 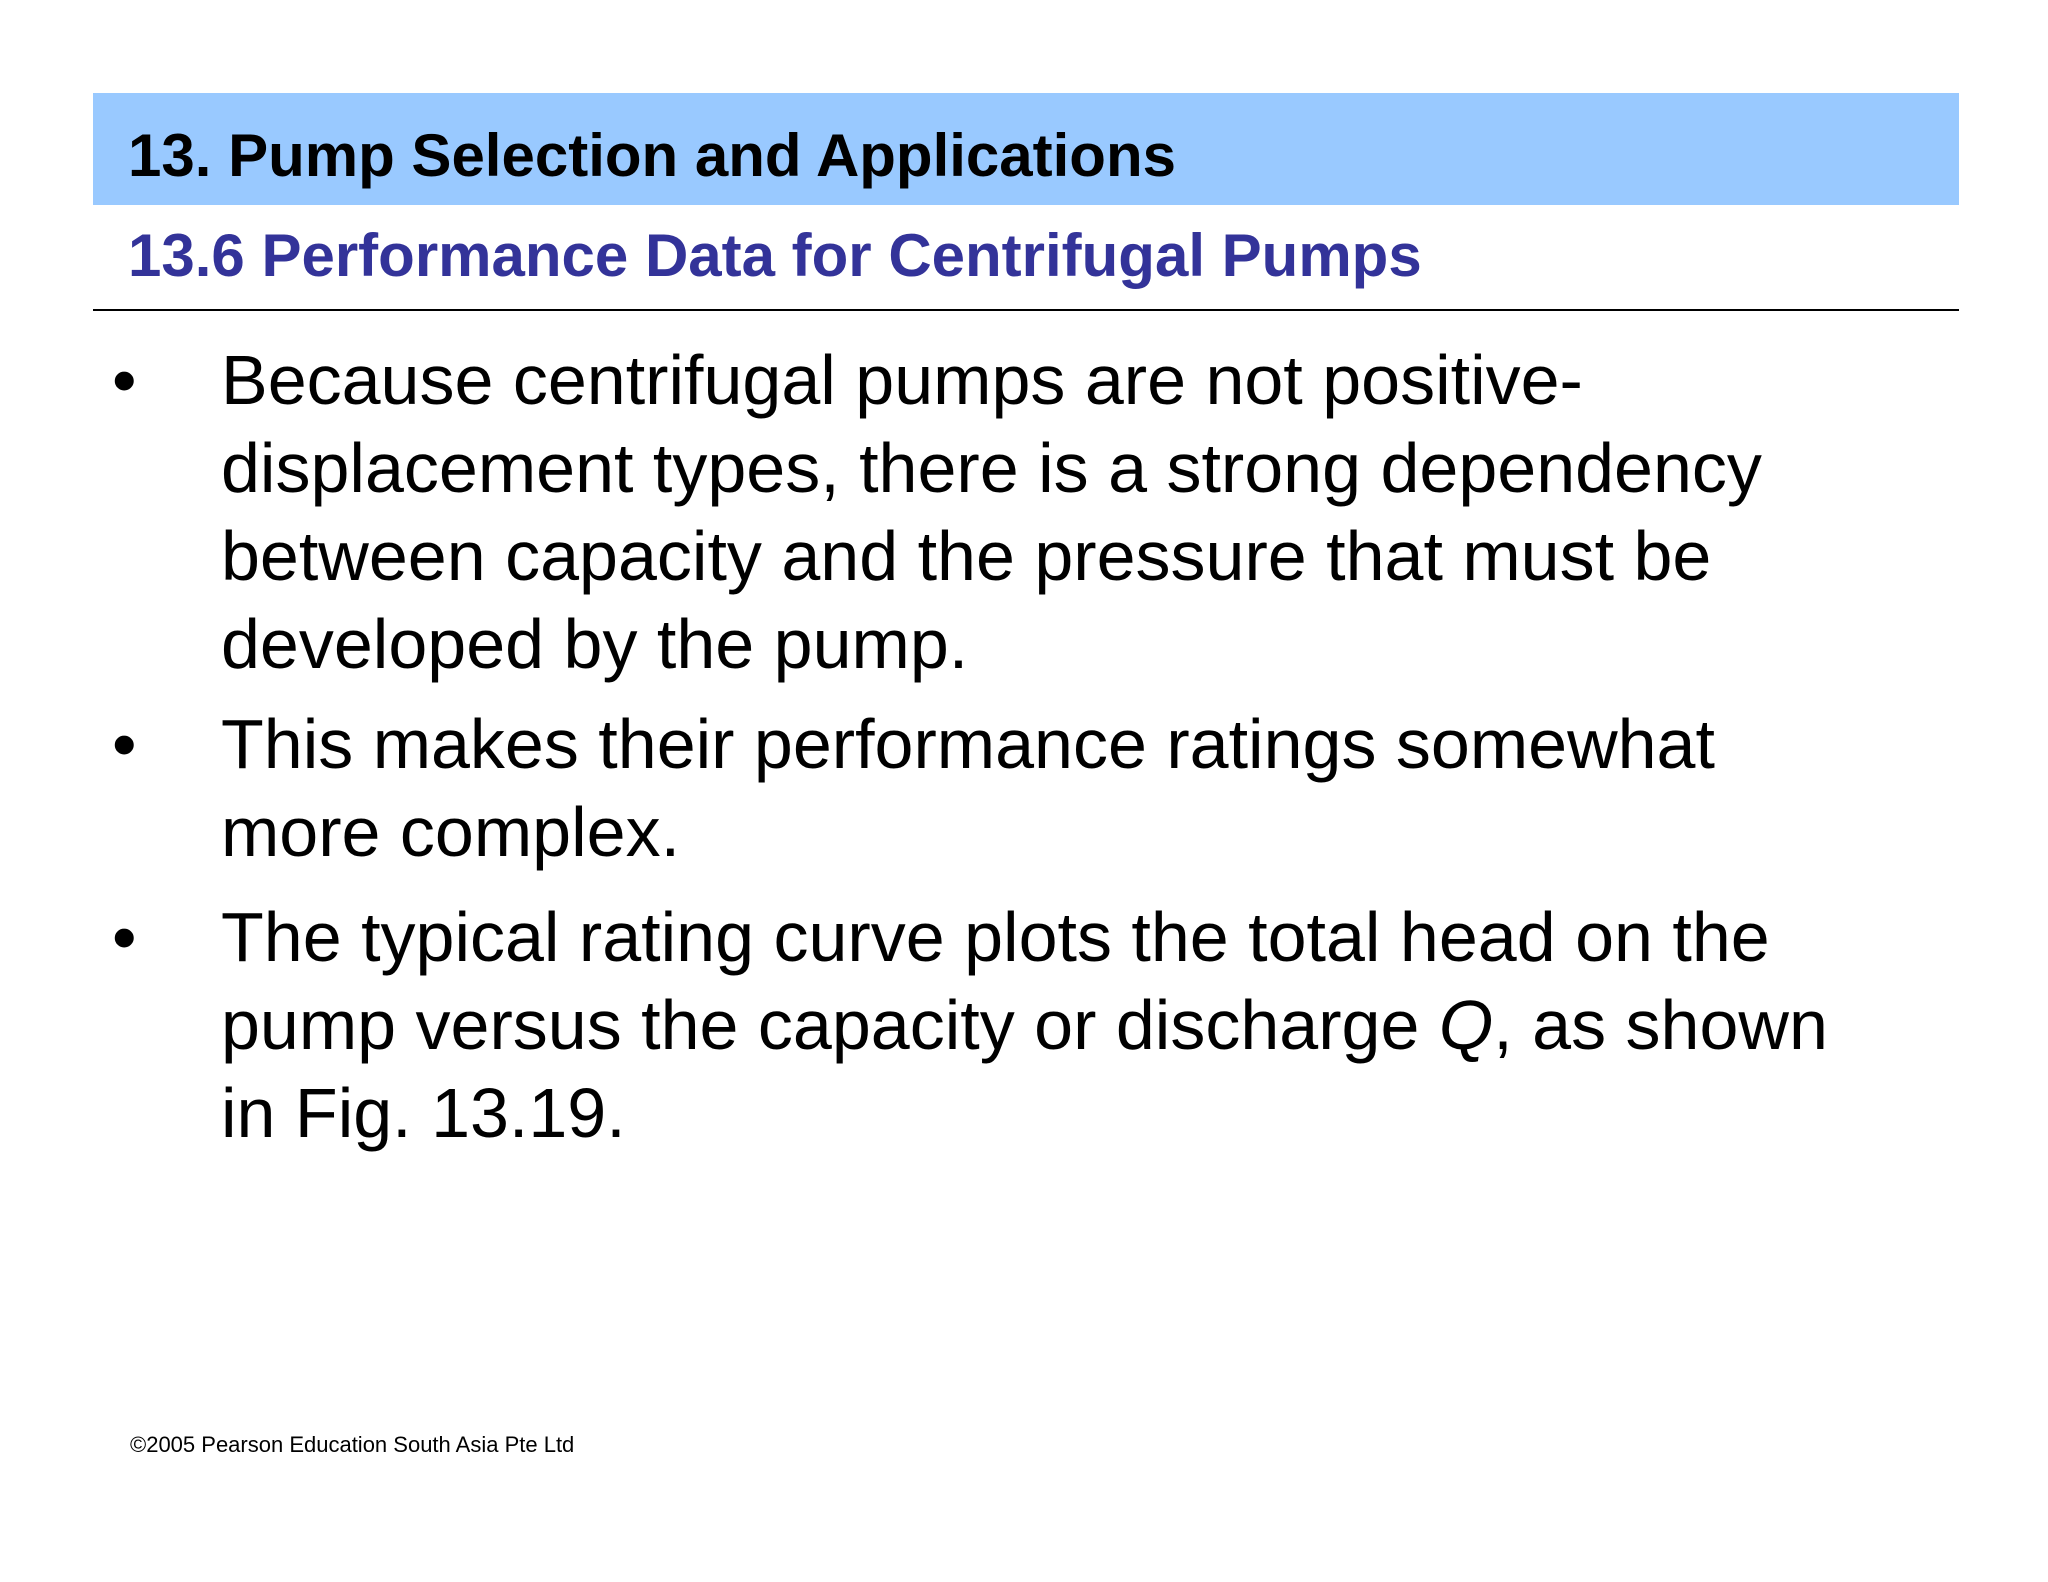 I want to click on bullet-line-segment: , as shown, so click(x=1660, y=1025).